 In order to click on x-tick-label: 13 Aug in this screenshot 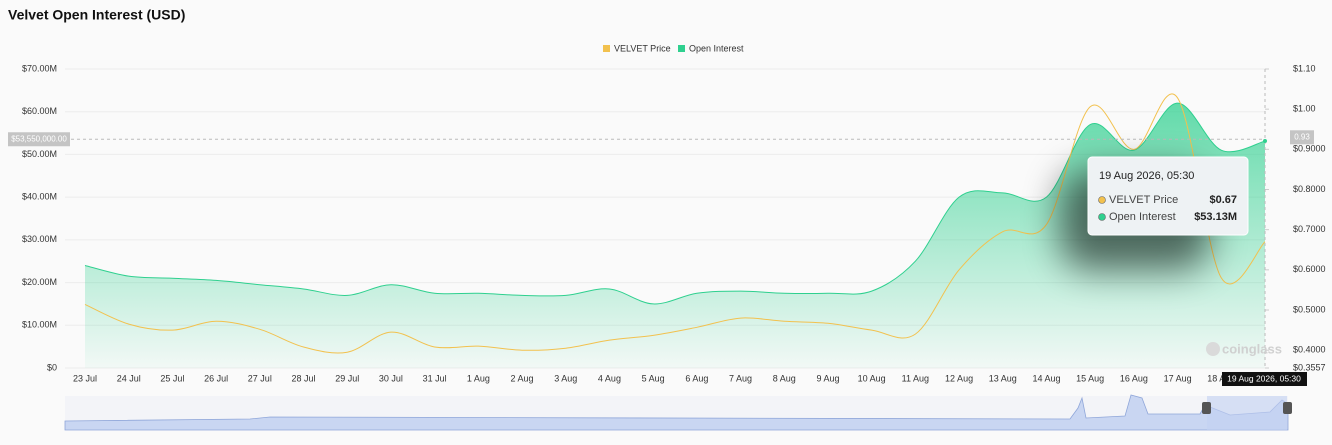, I will do `click(1003, 378)`.